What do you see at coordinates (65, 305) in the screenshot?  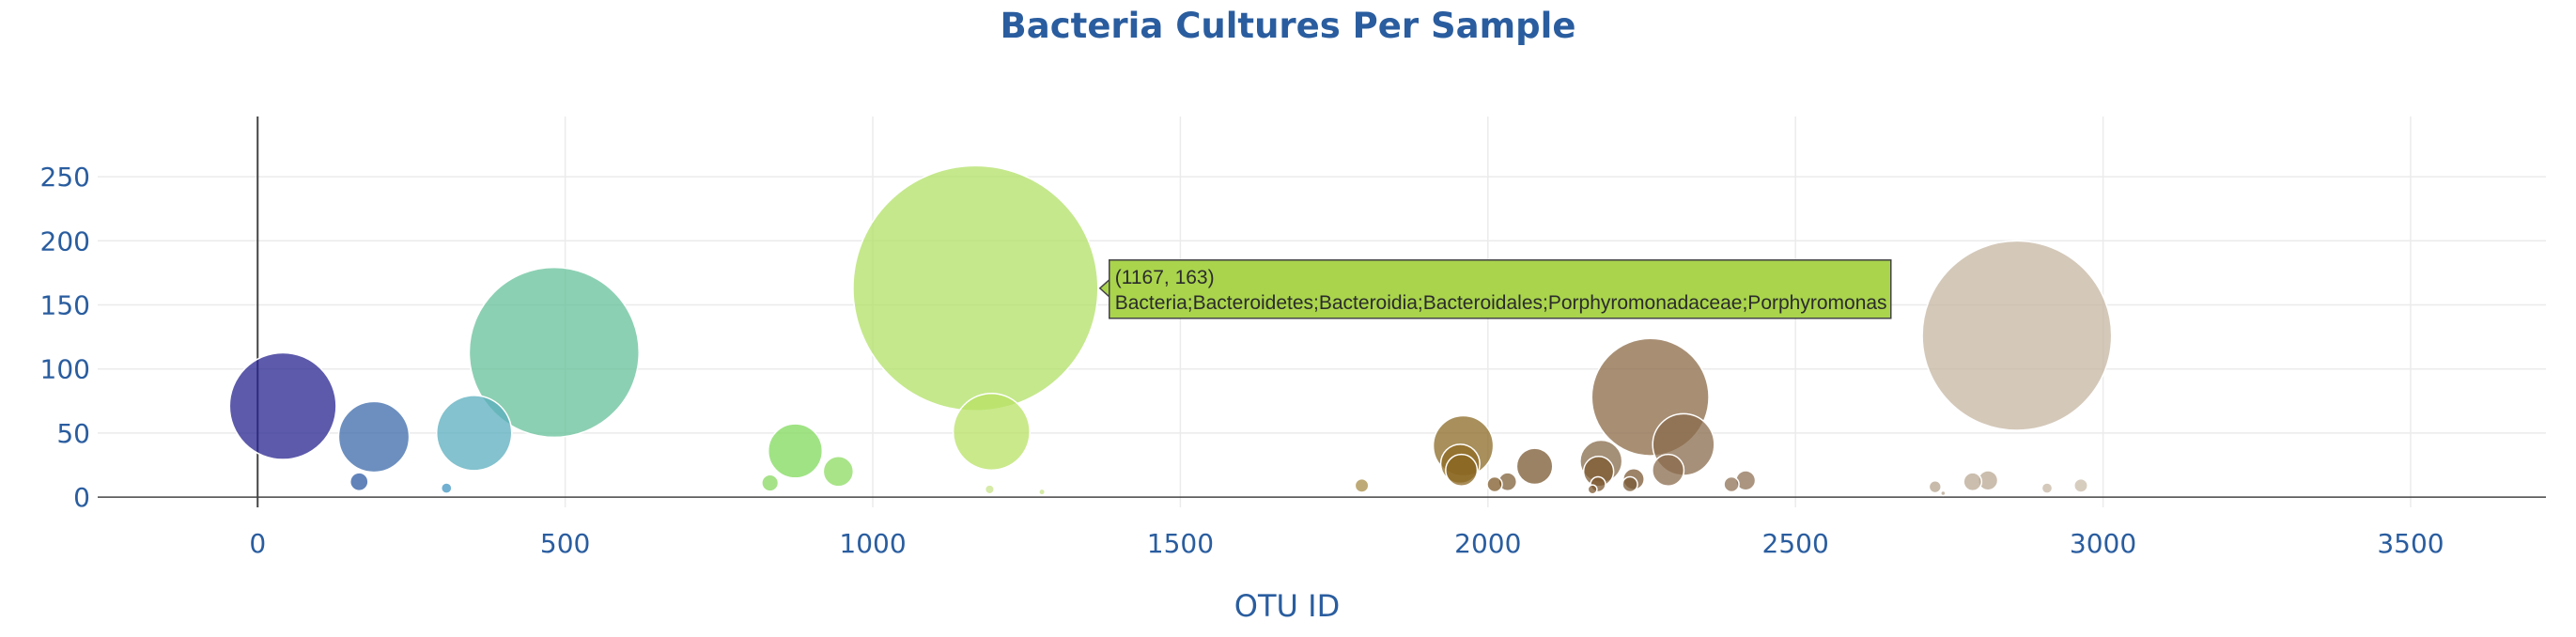 I see `y-tick-label: 150` at bounding box center [65, 305].